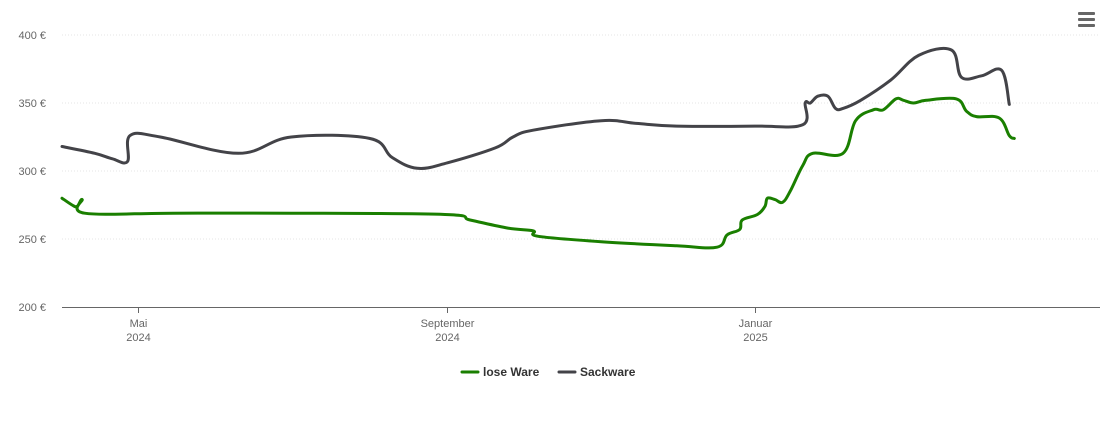 The height and width of the screenshot is (422, 1110). Describe the element at coordinates (32, 308) in the screenshot. I see `y-tick-label: 200 €` at that location.